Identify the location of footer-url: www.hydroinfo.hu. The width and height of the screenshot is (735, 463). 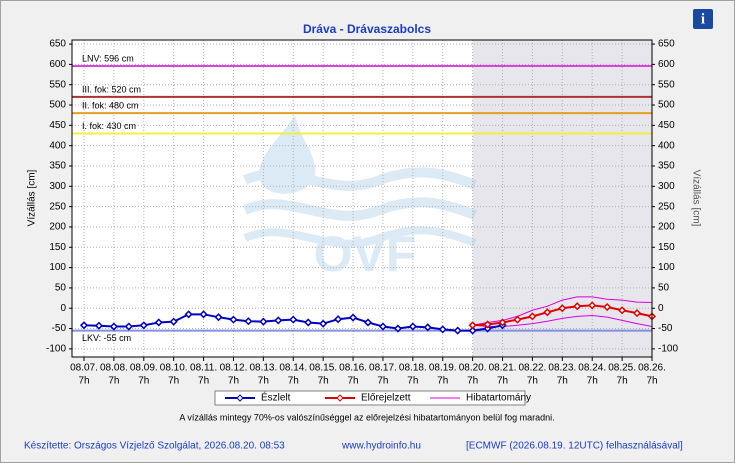
(381, 446).